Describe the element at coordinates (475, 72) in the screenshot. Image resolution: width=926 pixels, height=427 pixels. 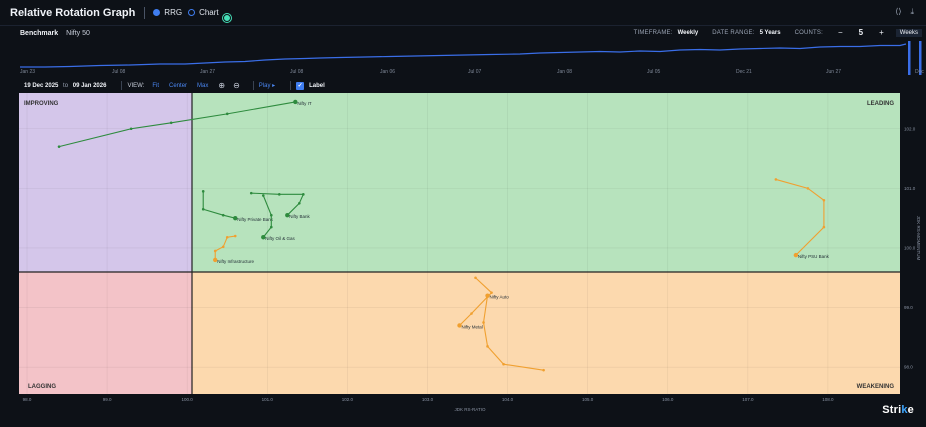
I see `mini-axis-label: Jul 07` at that location.